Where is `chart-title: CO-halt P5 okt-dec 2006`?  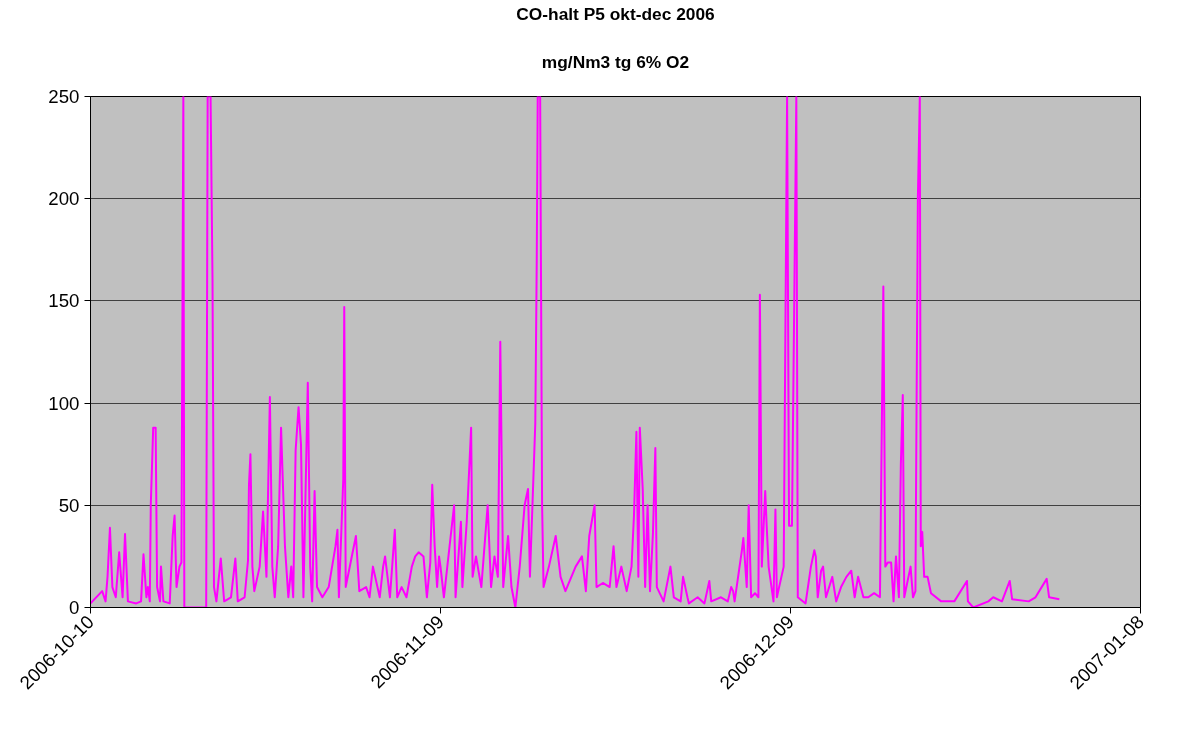
chart-title: CO-halt P5 okt-dec 2006 is located at coordinates (616, 13).